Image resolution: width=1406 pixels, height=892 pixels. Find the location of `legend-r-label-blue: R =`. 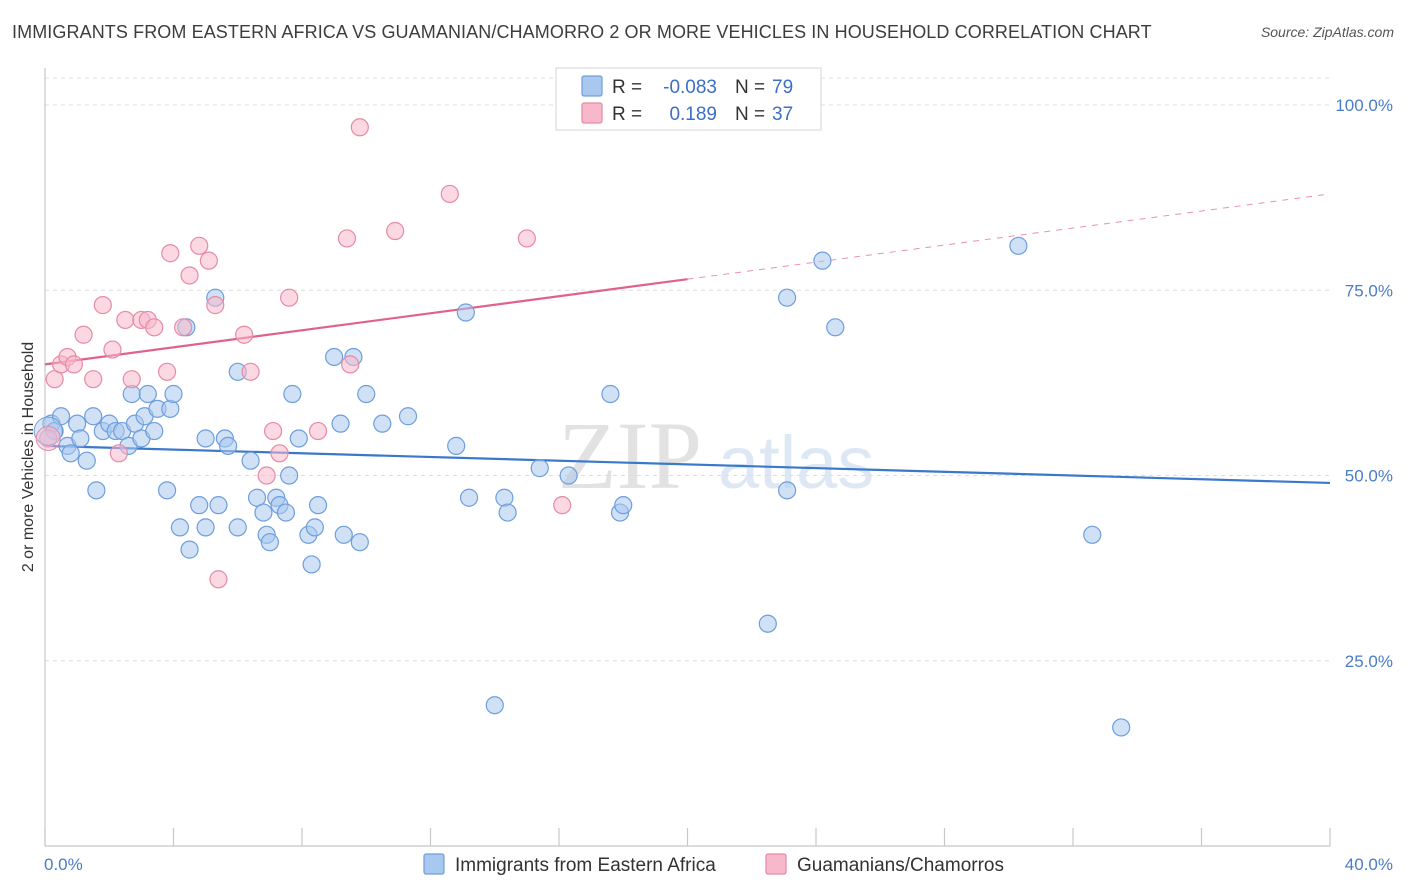

legend-r-label-blue: R = is located at coordinates (627, 87).